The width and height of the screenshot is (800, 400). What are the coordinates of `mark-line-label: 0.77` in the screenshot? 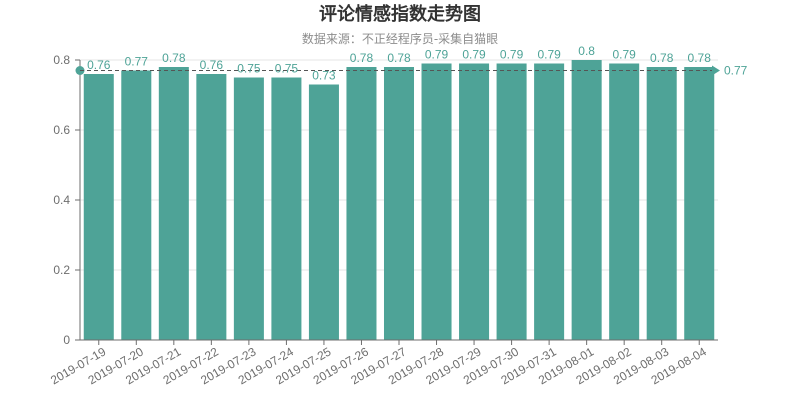 It's located at (736, 71).